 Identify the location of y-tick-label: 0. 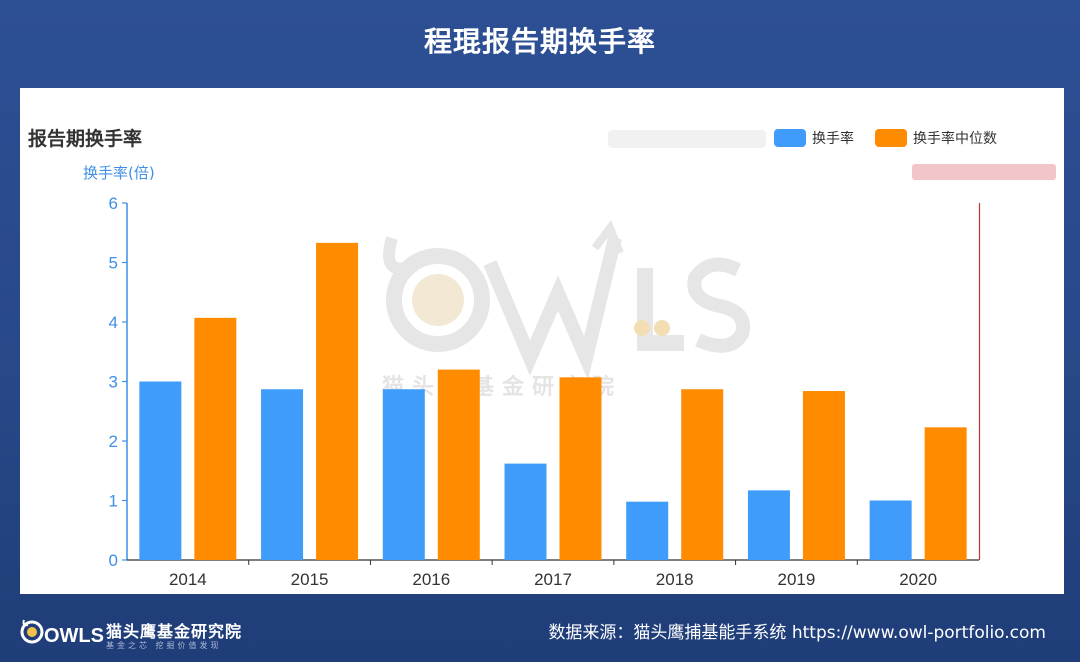
(113, 560).